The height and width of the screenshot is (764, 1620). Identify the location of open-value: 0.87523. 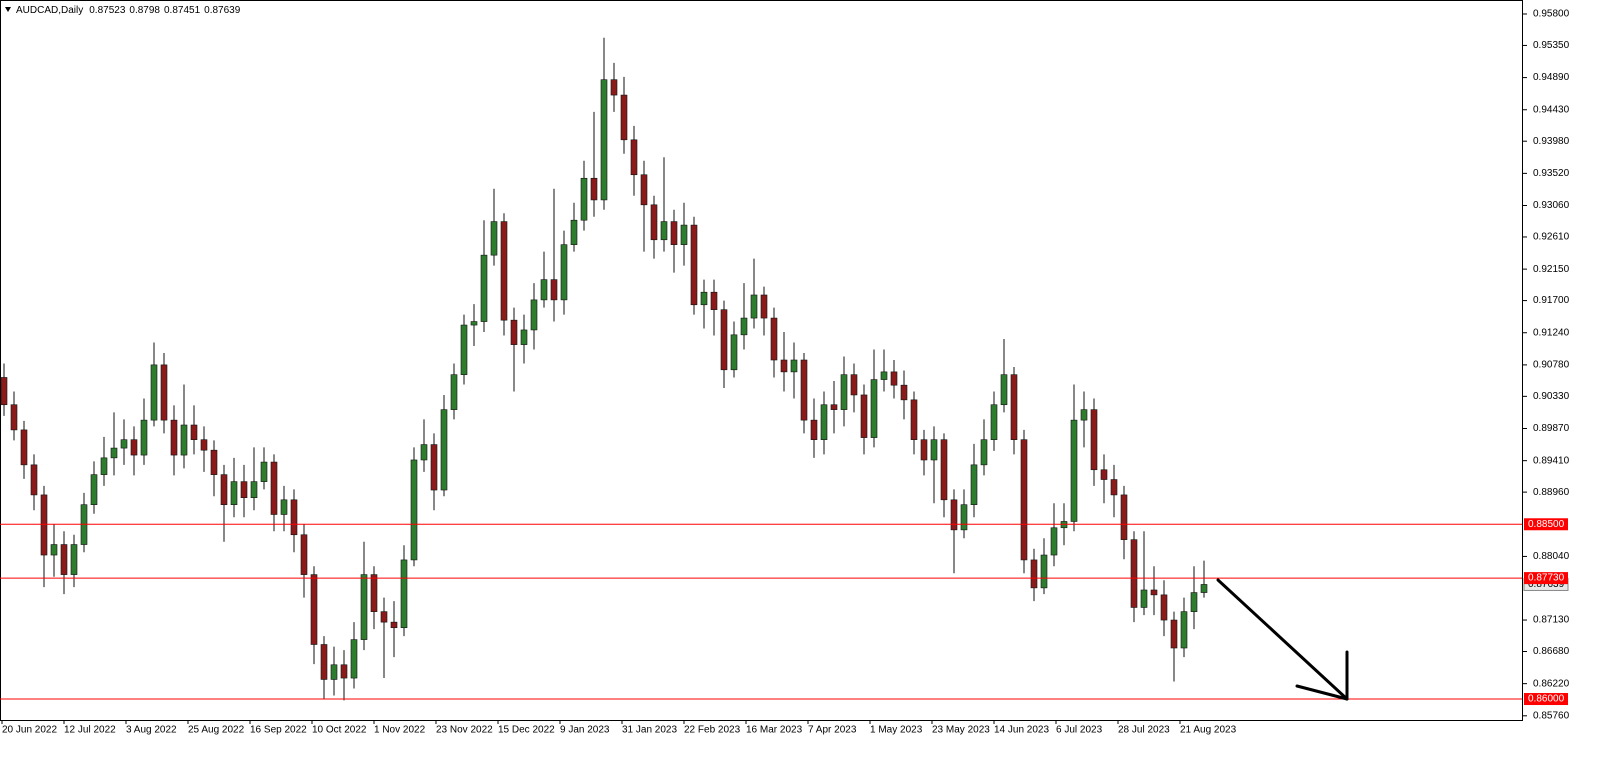
(107, 10).